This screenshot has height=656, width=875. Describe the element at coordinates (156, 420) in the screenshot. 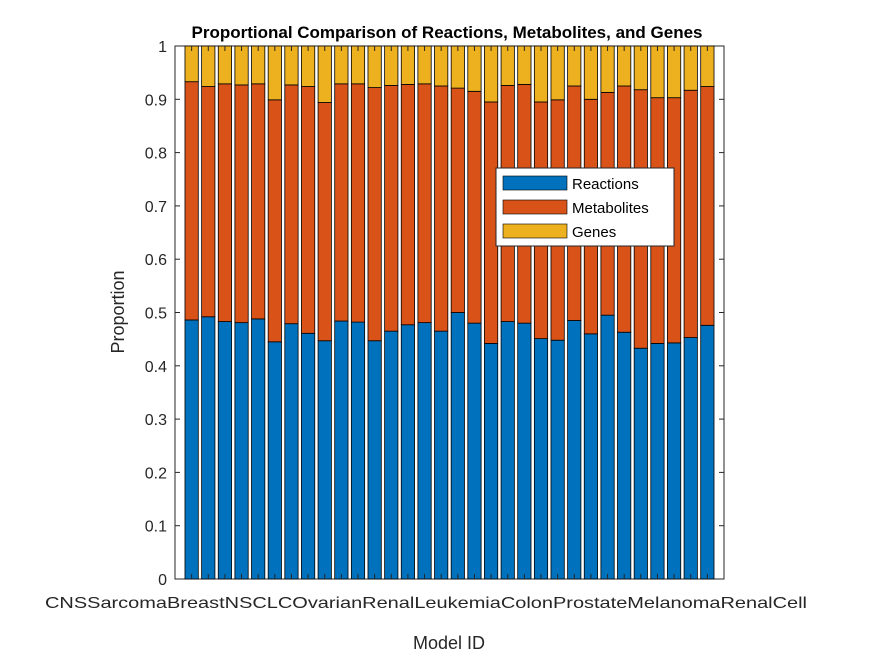

I see `y-tick-label: 0.3` at that location.